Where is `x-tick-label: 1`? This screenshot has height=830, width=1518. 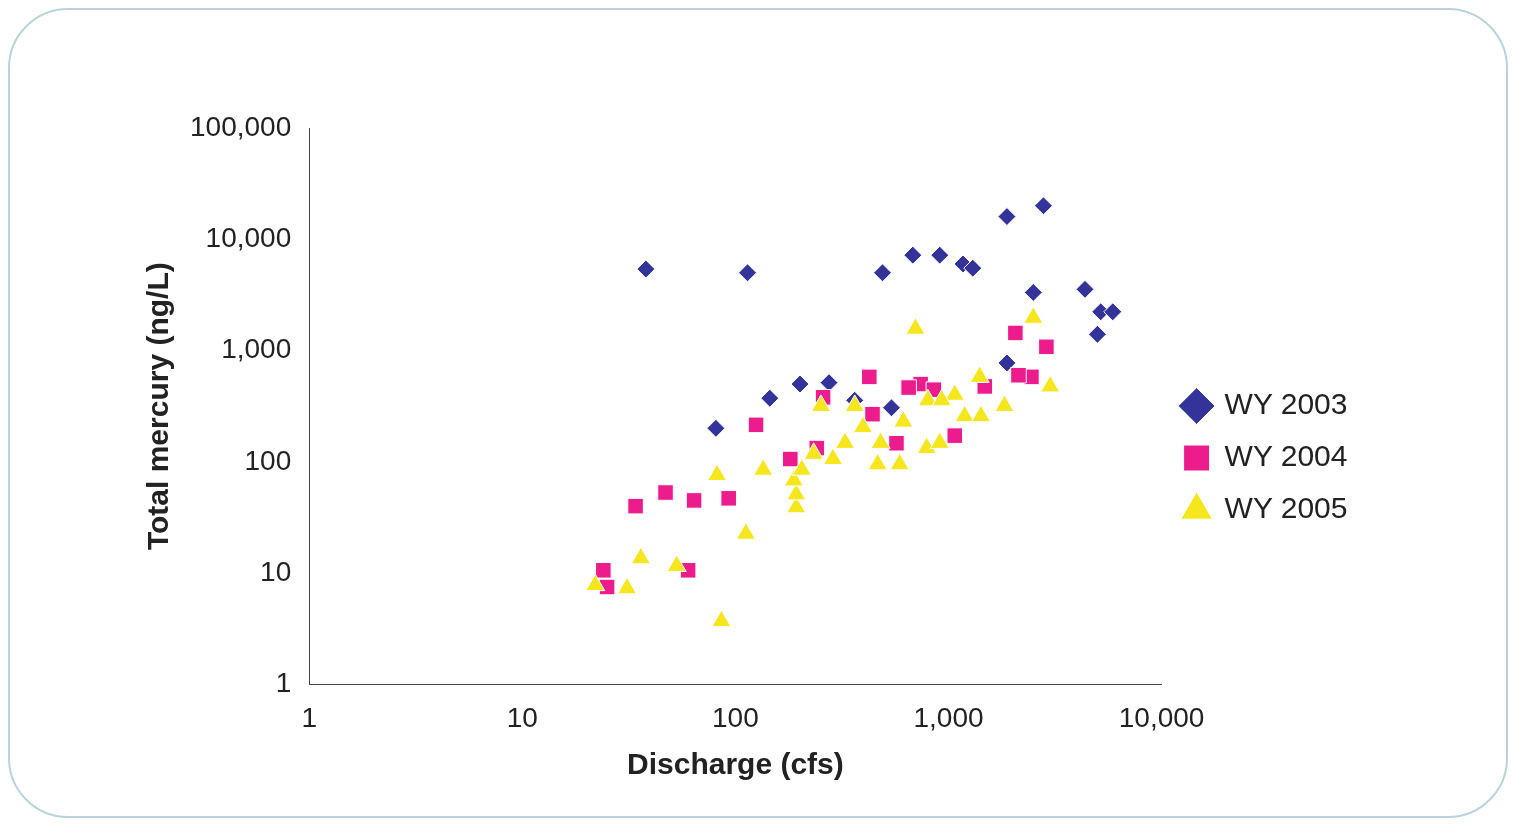 x-tick-label: 1 is located at coordinates (309, 717).